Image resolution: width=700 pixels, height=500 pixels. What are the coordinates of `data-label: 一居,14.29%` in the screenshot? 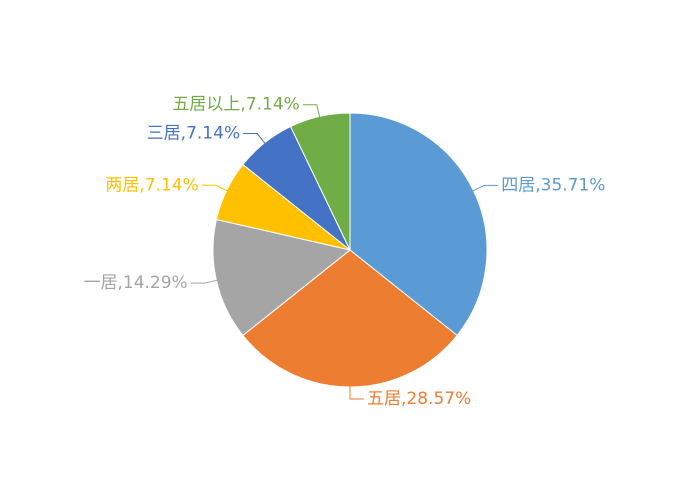 It's located at (135, 283).